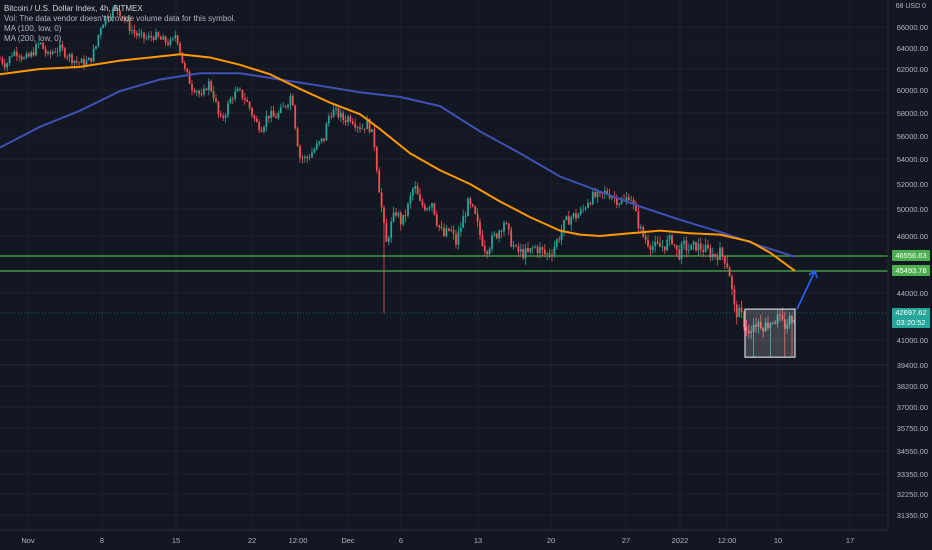 The image size is (932, 550). Describe the element at coordinates (912, 340) in the screenshot. I see `y-tick-label: 41000.00` at that location.